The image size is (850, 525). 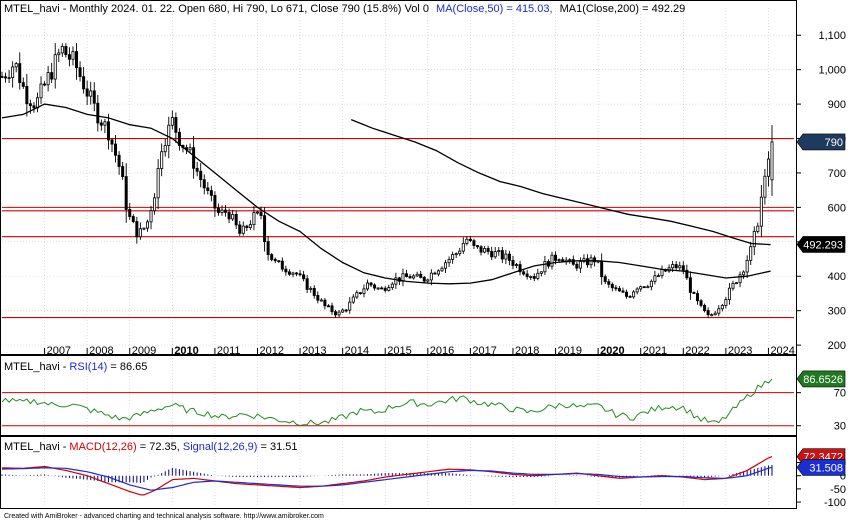 What do you see at coordinates (144, 351) in the screenshot?
I see `x-tick-label: 2009` at bounding box center [144, 351].